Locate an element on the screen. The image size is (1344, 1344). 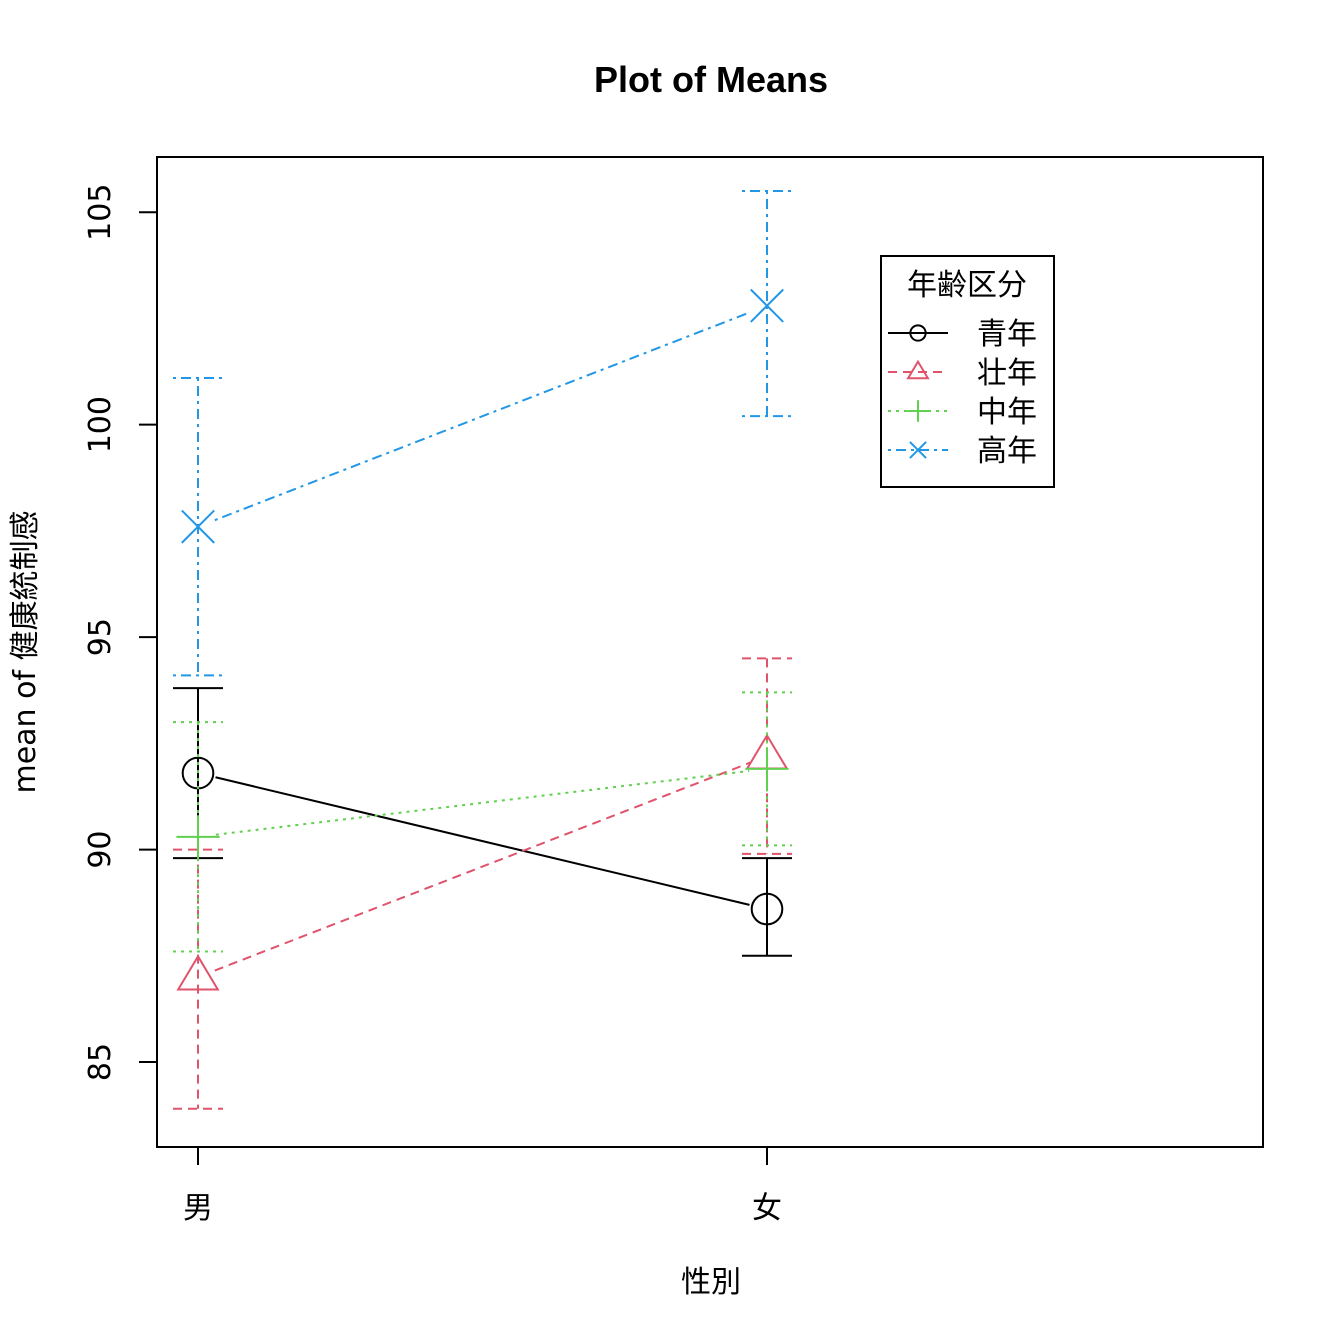
y-tick-label: 95 is located at coordinates (100, 637).